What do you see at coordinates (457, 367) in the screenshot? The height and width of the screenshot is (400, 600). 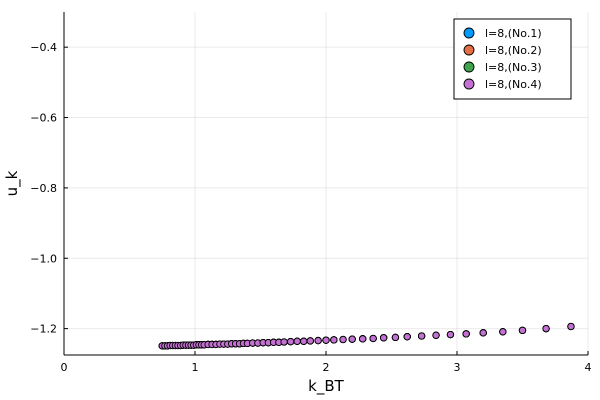 I see `x-tick-label: 3` at bounding box center [457, 367].